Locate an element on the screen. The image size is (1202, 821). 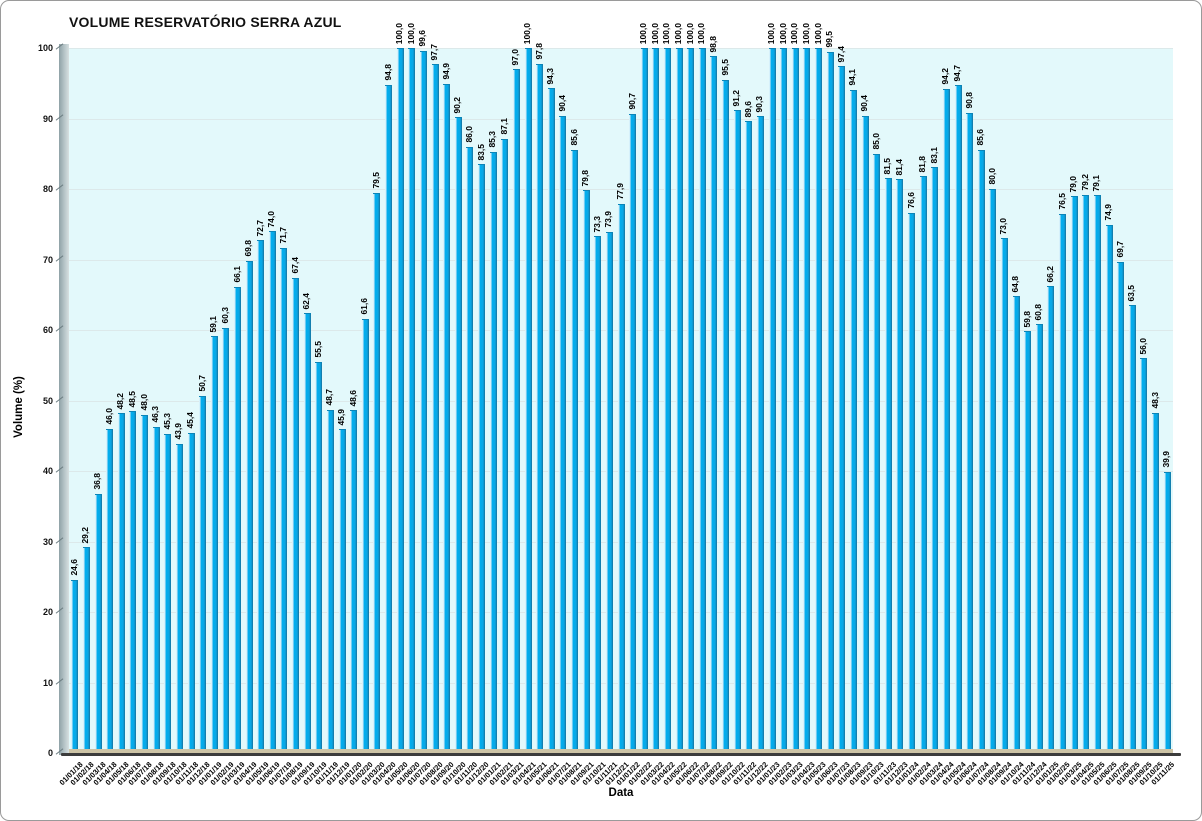
bar-value-label: 50,7 is located at coordinates (201, 383).